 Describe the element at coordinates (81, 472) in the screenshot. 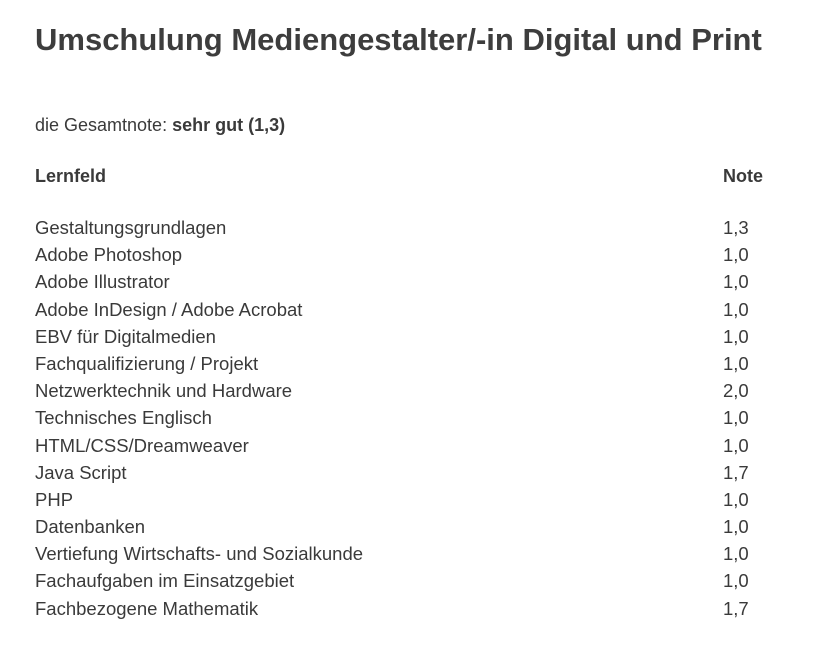

I see `row-subject: Java Script` at that location.